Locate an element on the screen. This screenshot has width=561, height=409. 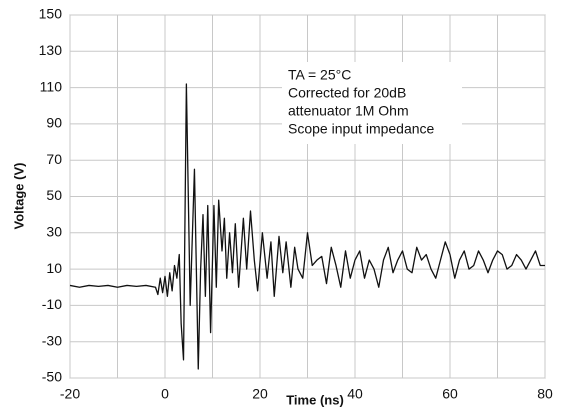
y-tick-label: 150 is located at coordinates (51, 14).